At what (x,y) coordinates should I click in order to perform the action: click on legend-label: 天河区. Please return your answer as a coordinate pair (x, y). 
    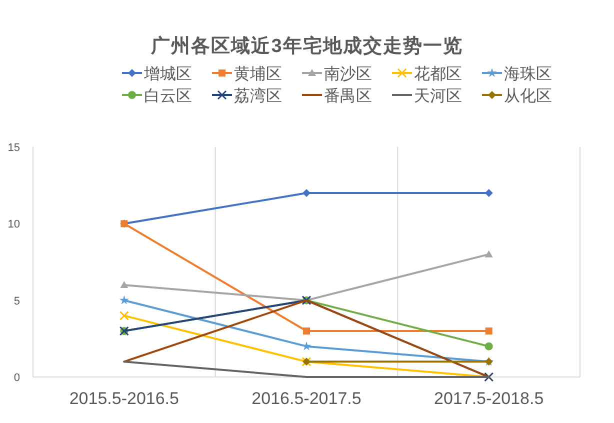
    Looking at the image, I should click on (438, 96).